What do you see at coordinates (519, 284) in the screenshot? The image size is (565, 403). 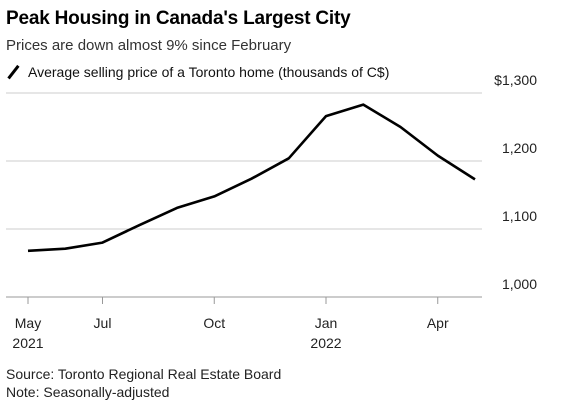 I see `y-tick-label: 1,000` at bounding box center [519, 284].